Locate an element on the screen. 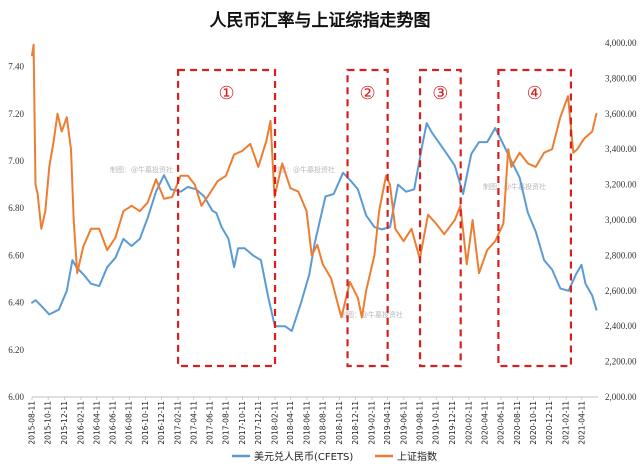 The height and width of the screenshot is (471, 640). right-tick-label: 2,200.00 is located at coordinates (621, 362).